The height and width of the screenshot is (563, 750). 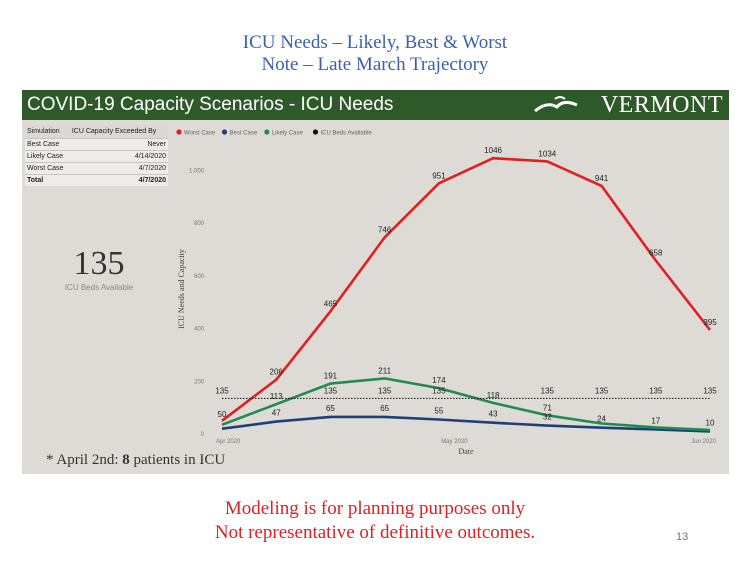 What do you see at coordinates (661, 105) in the screenshot?
I see `vermont-brand: VERMONT` at bounding box center [661, 105].